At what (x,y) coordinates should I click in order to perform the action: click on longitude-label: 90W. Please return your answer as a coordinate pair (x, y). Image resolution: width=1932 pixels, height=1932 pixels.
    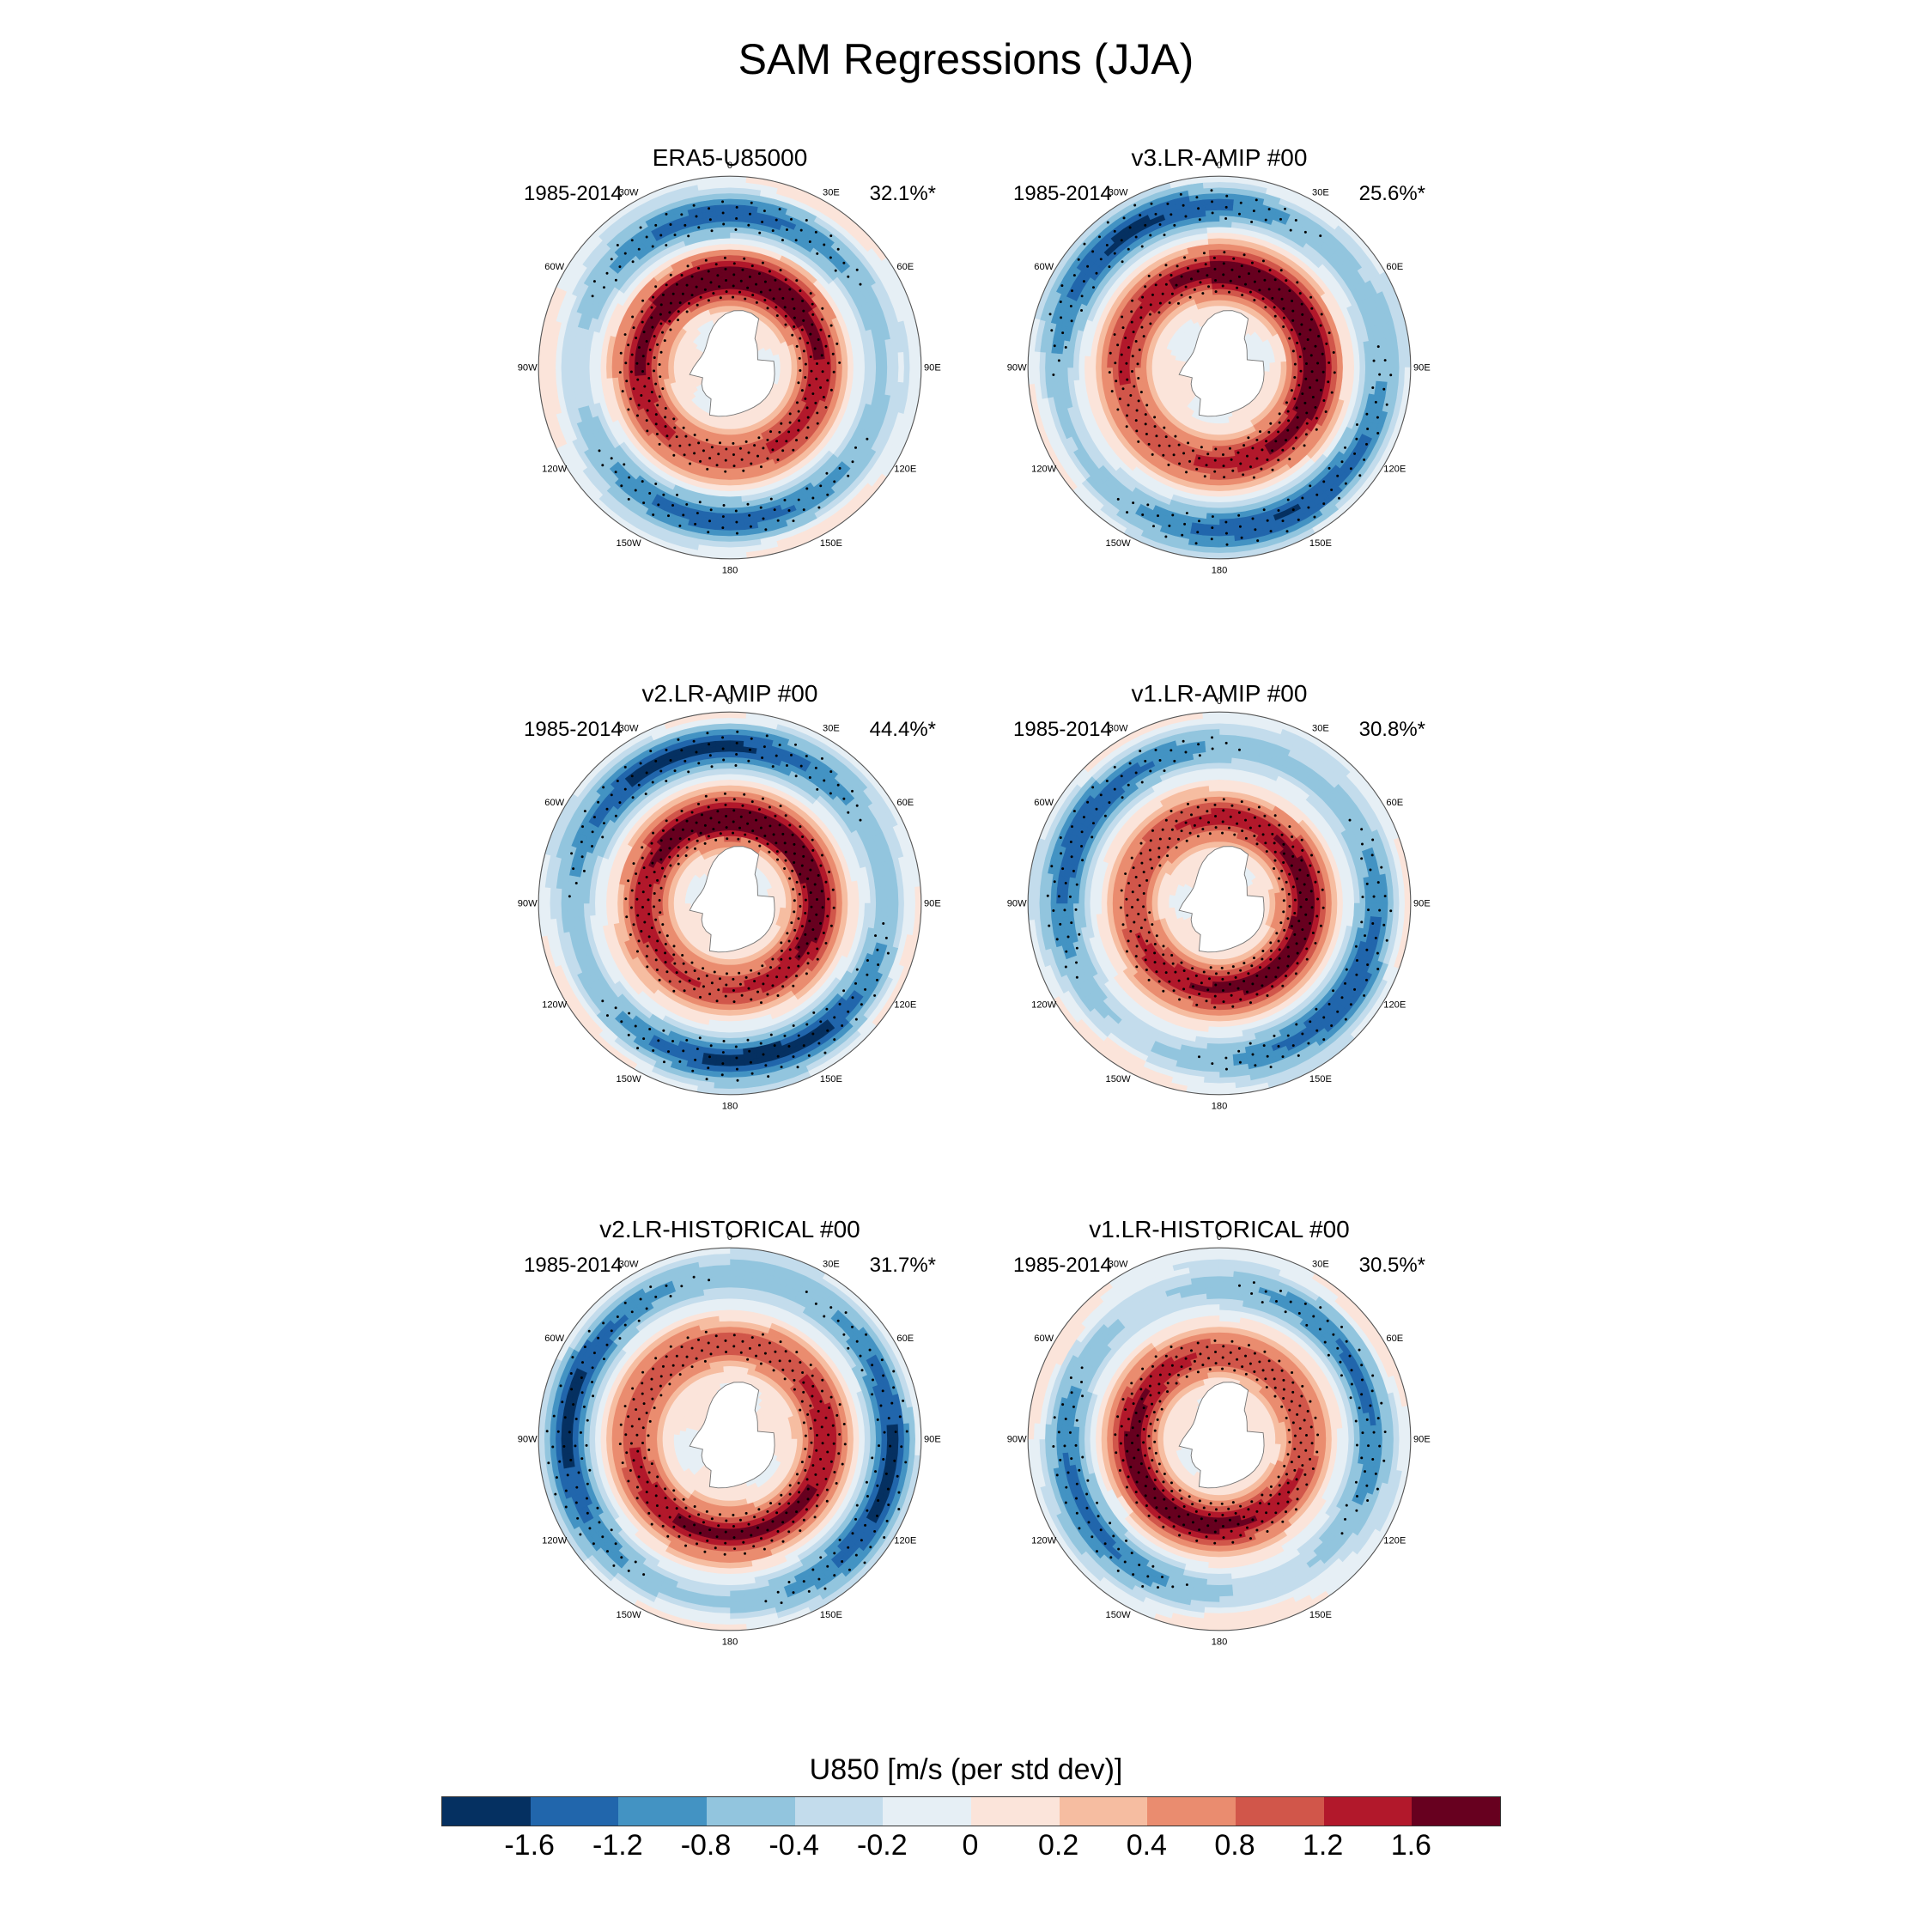
    Looking at the image, I should click on (528, 368).